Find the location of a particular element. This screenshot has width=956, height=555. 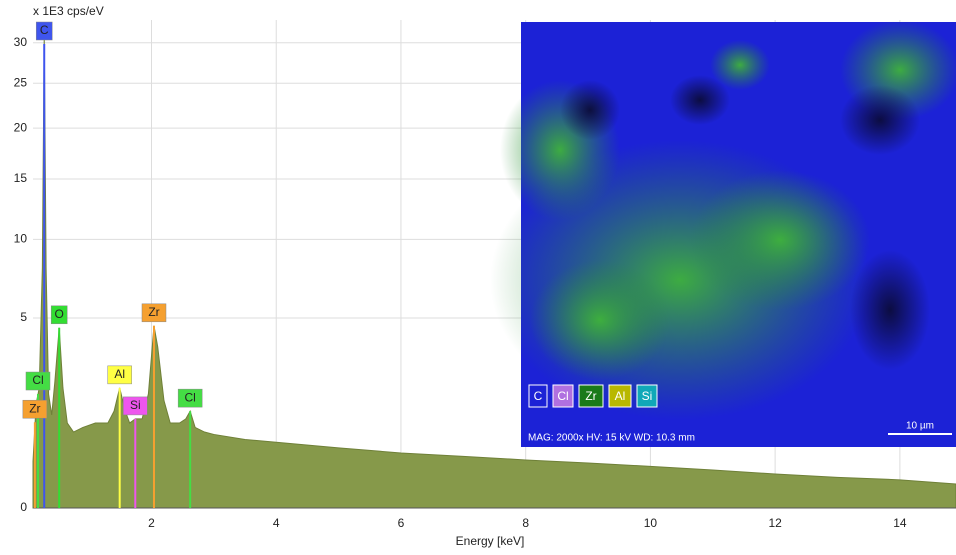

element-label: O is located at coordinates (59, 314).